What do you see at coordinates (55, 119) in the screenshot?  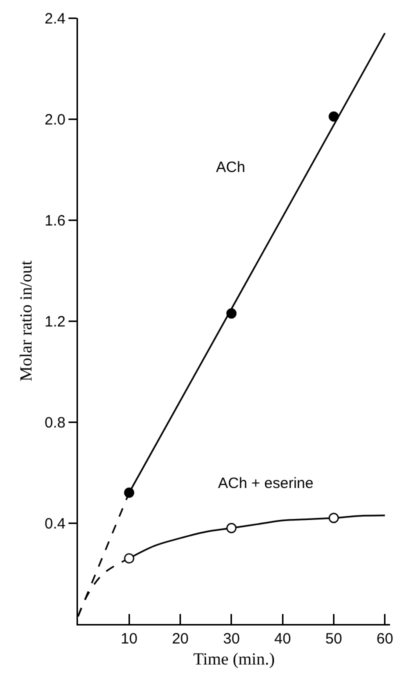 I see `y-tick-label: 2.0` at bounding box center [55, 119].